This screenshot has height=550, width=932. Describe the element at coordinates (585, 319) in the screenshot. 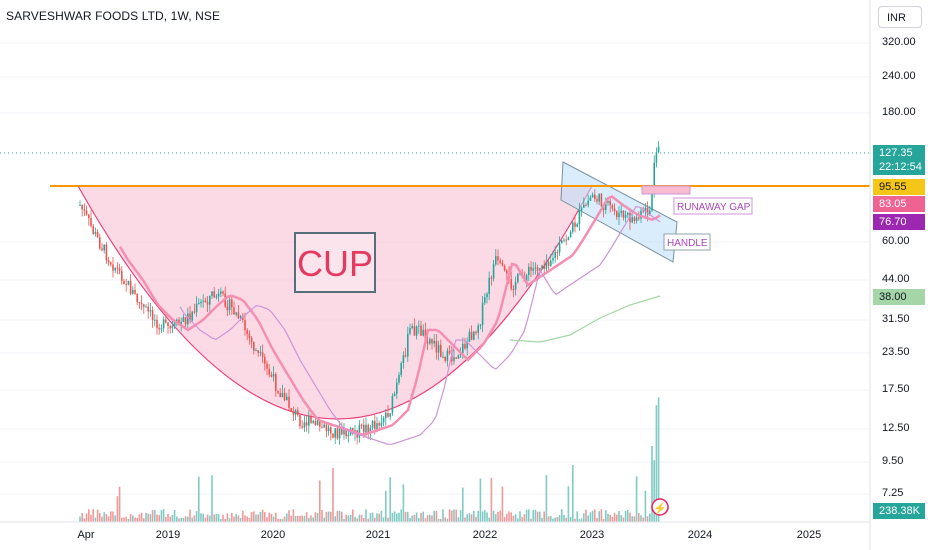

I see `ema-slow-line` at that location.